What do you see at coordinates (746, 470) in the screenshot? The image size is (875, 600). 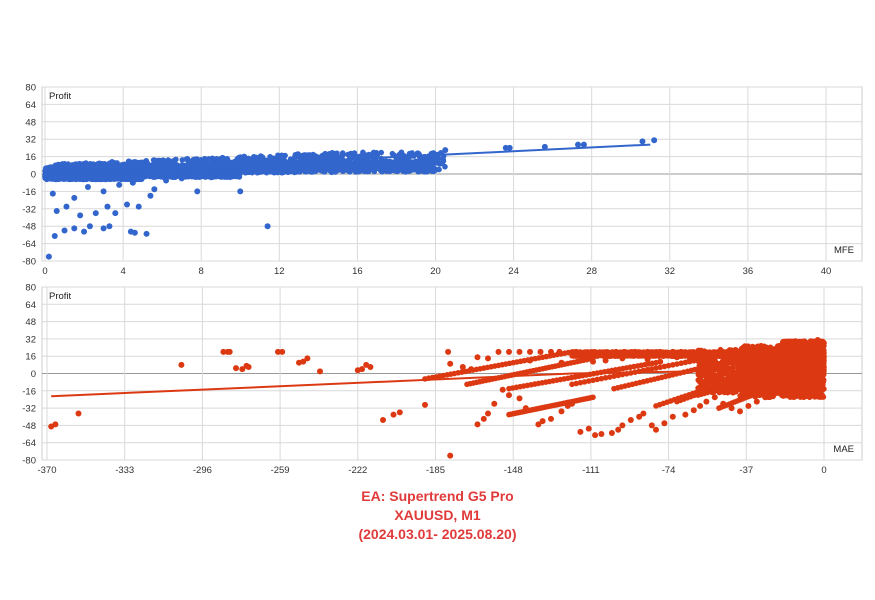 I see `x-tick-label: -37` at bounding box center [746, 470].